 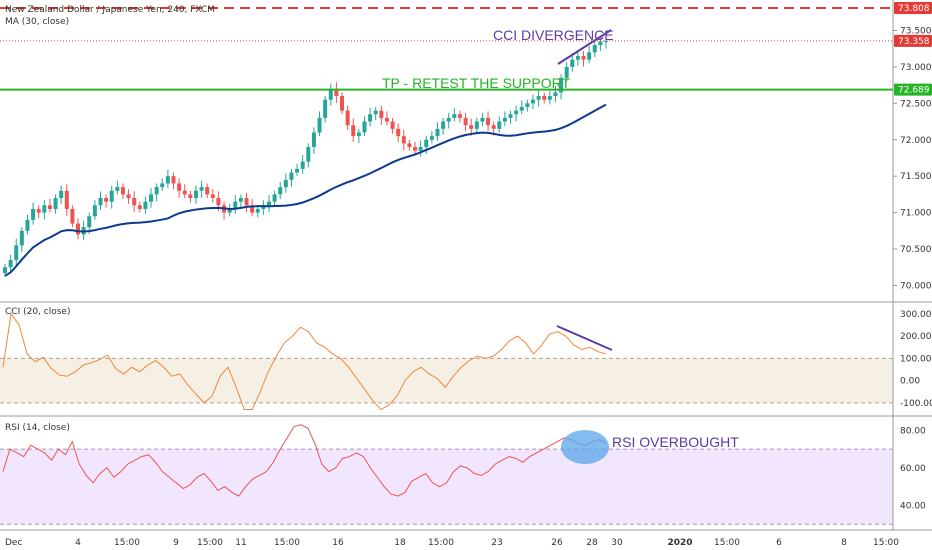 I want to click on resistance-price-label: 73.808, so click(x=914, y=9).